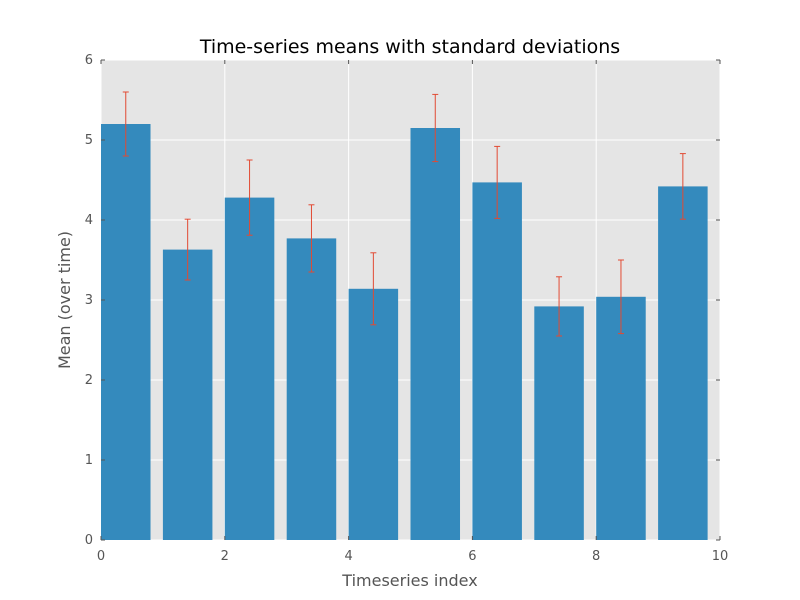  Describe the element at coordinates (89, 380) in the screenshot. I see `y-tick-label: 2` at that location.